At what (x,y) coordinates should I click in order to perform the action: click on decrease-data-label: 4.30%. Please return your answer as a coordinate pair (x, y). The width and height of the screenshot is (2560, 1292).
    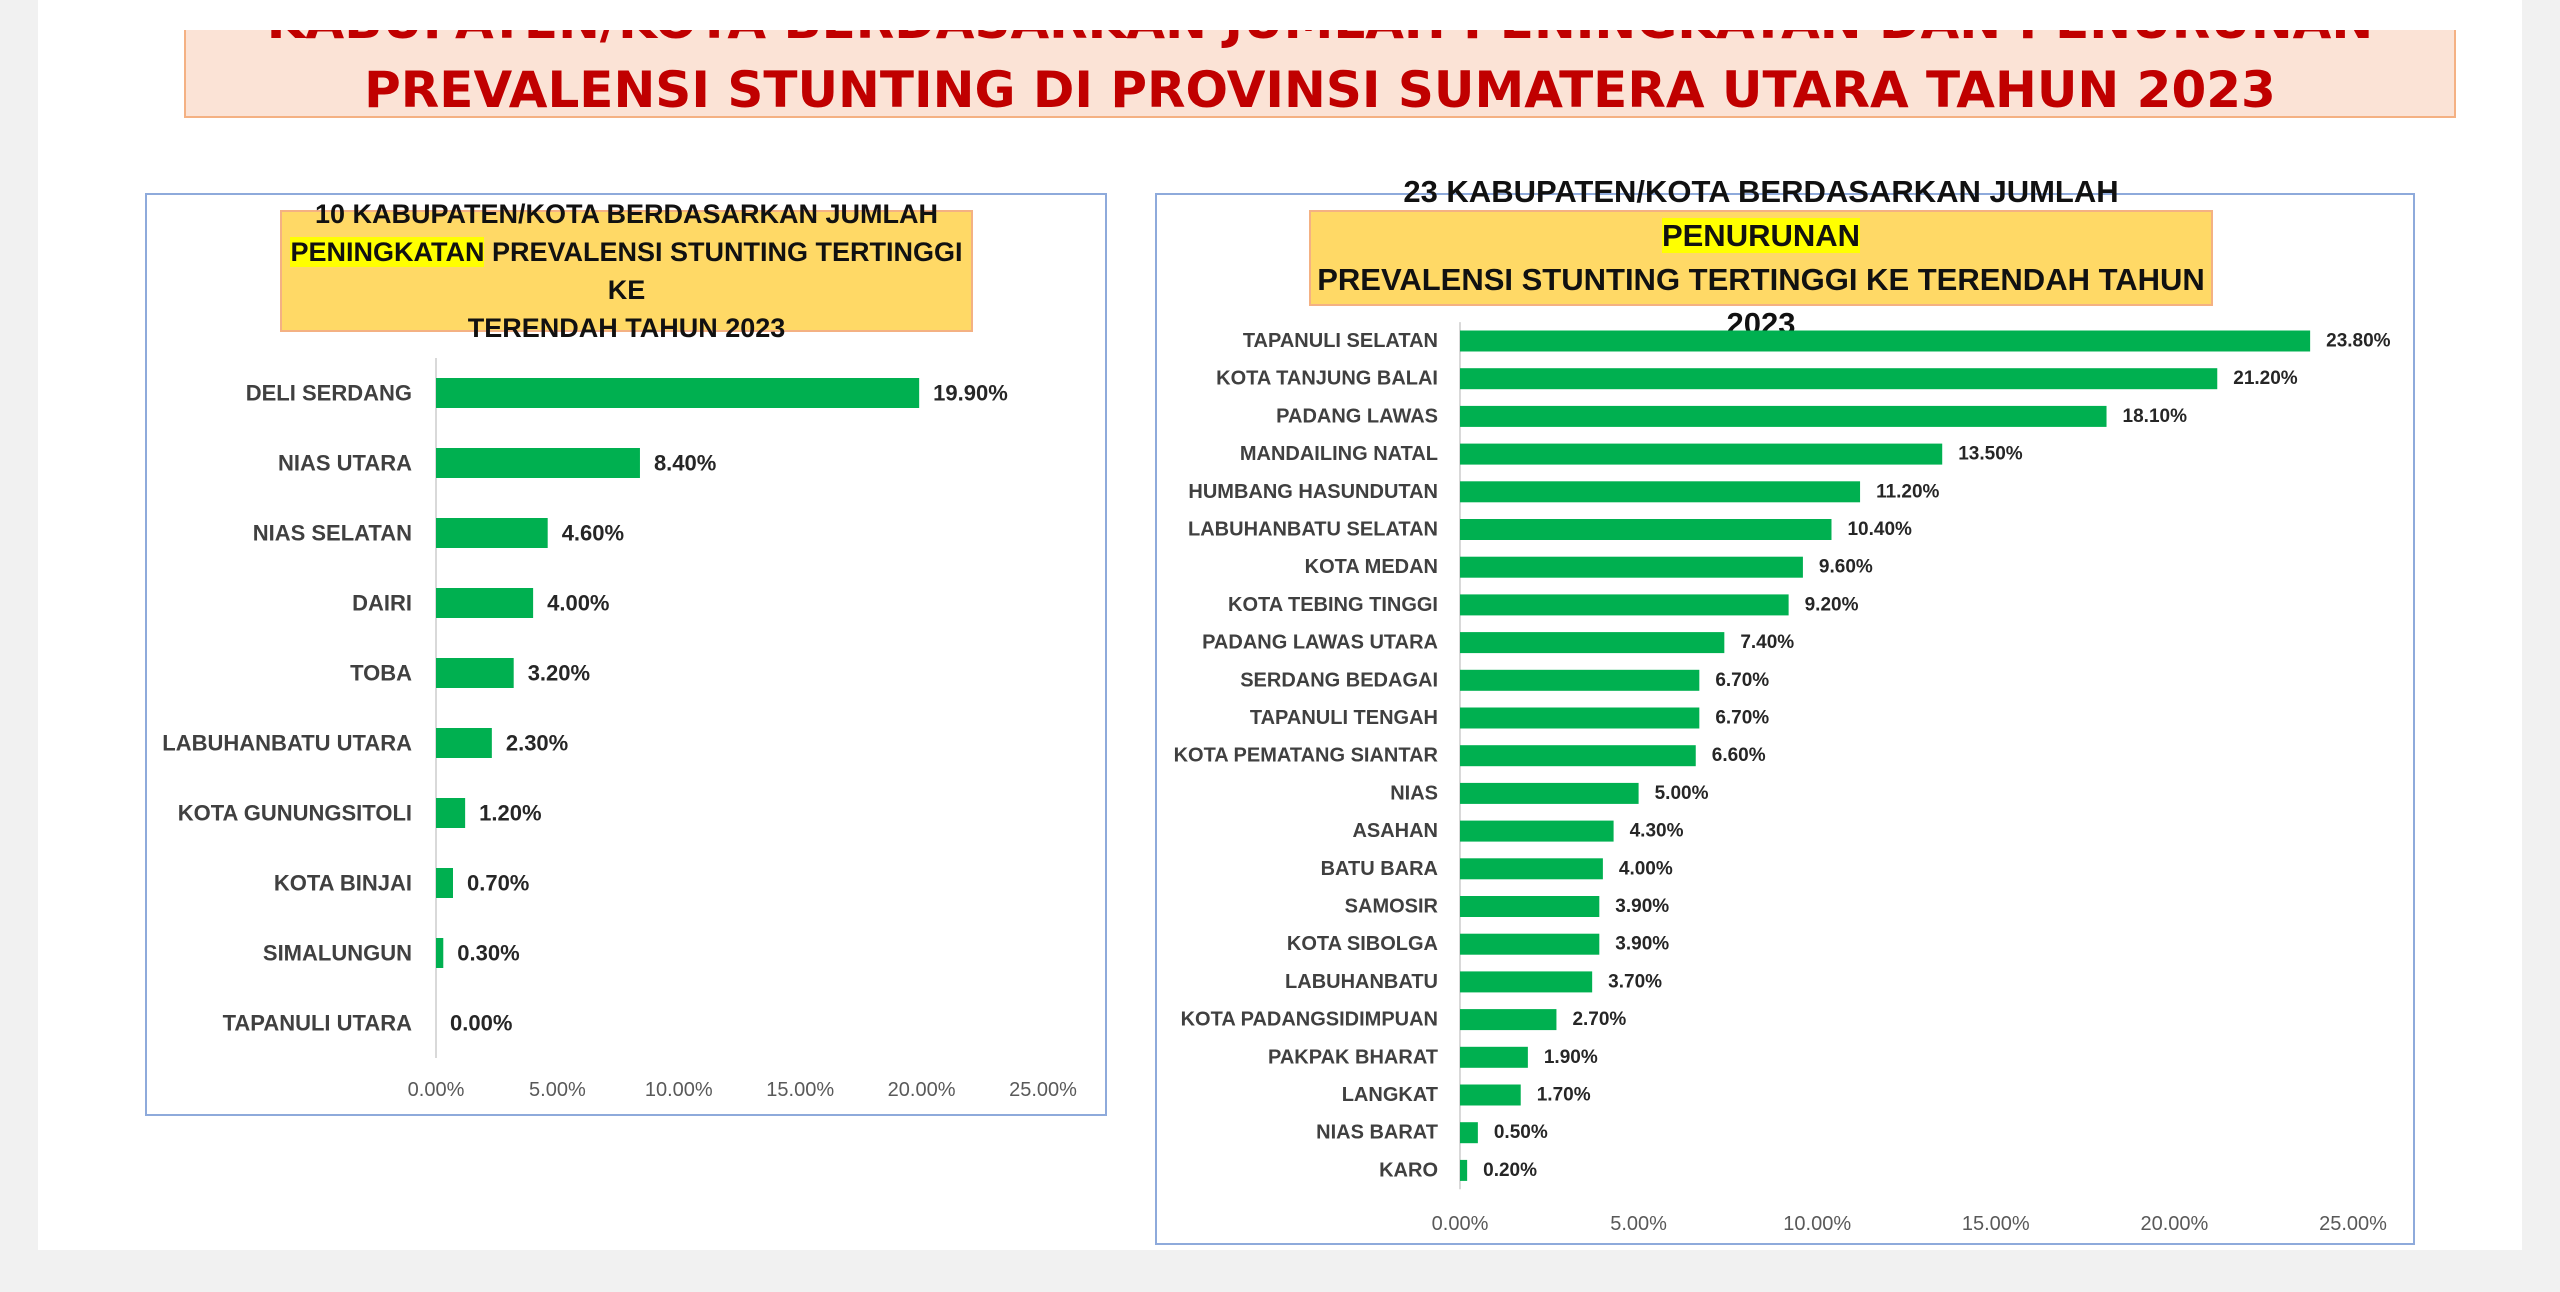
    Looking at the image, I should click on (1657, 831).